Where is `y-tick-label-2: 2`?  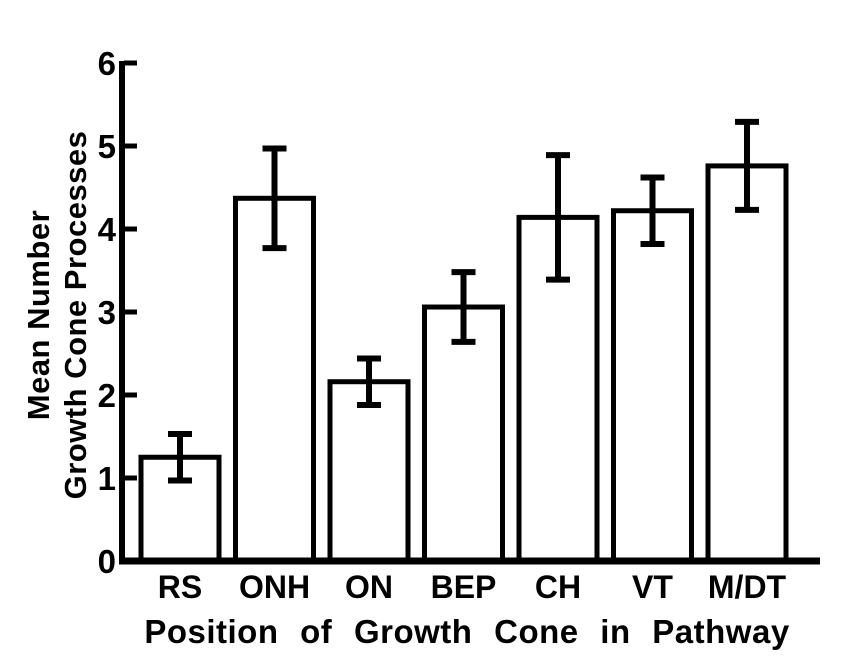 y-tick-label-2: 2 is located at coordinates (107, 395).